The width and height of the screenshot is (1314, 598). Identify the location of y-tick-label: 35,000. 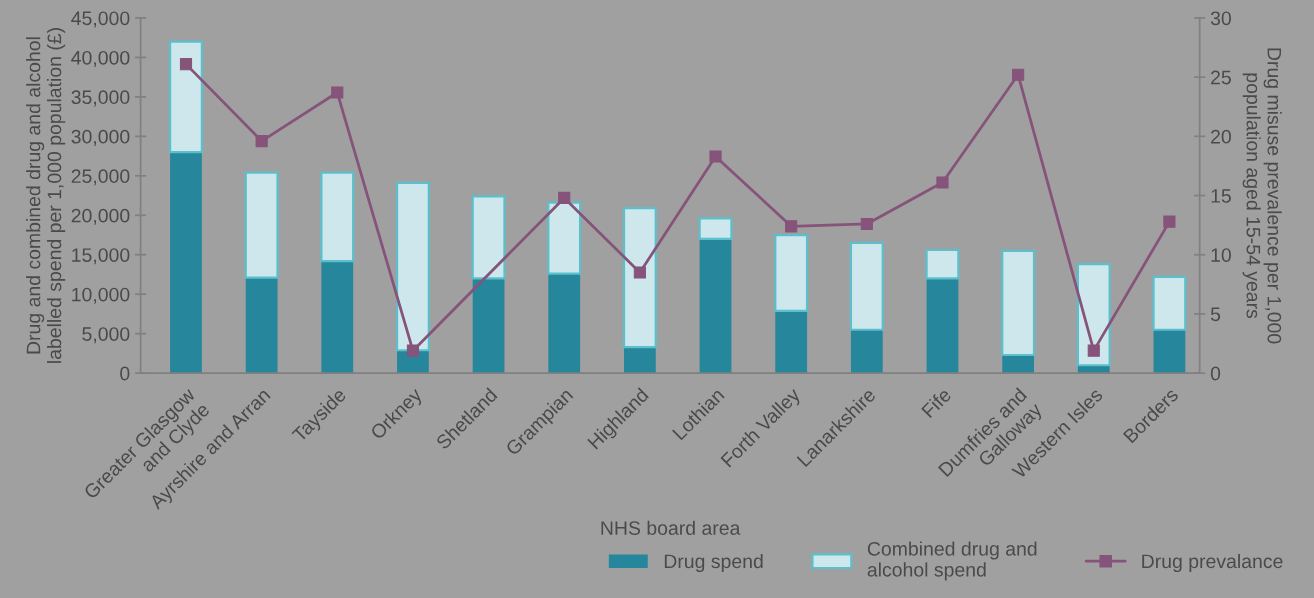
(100, 98).